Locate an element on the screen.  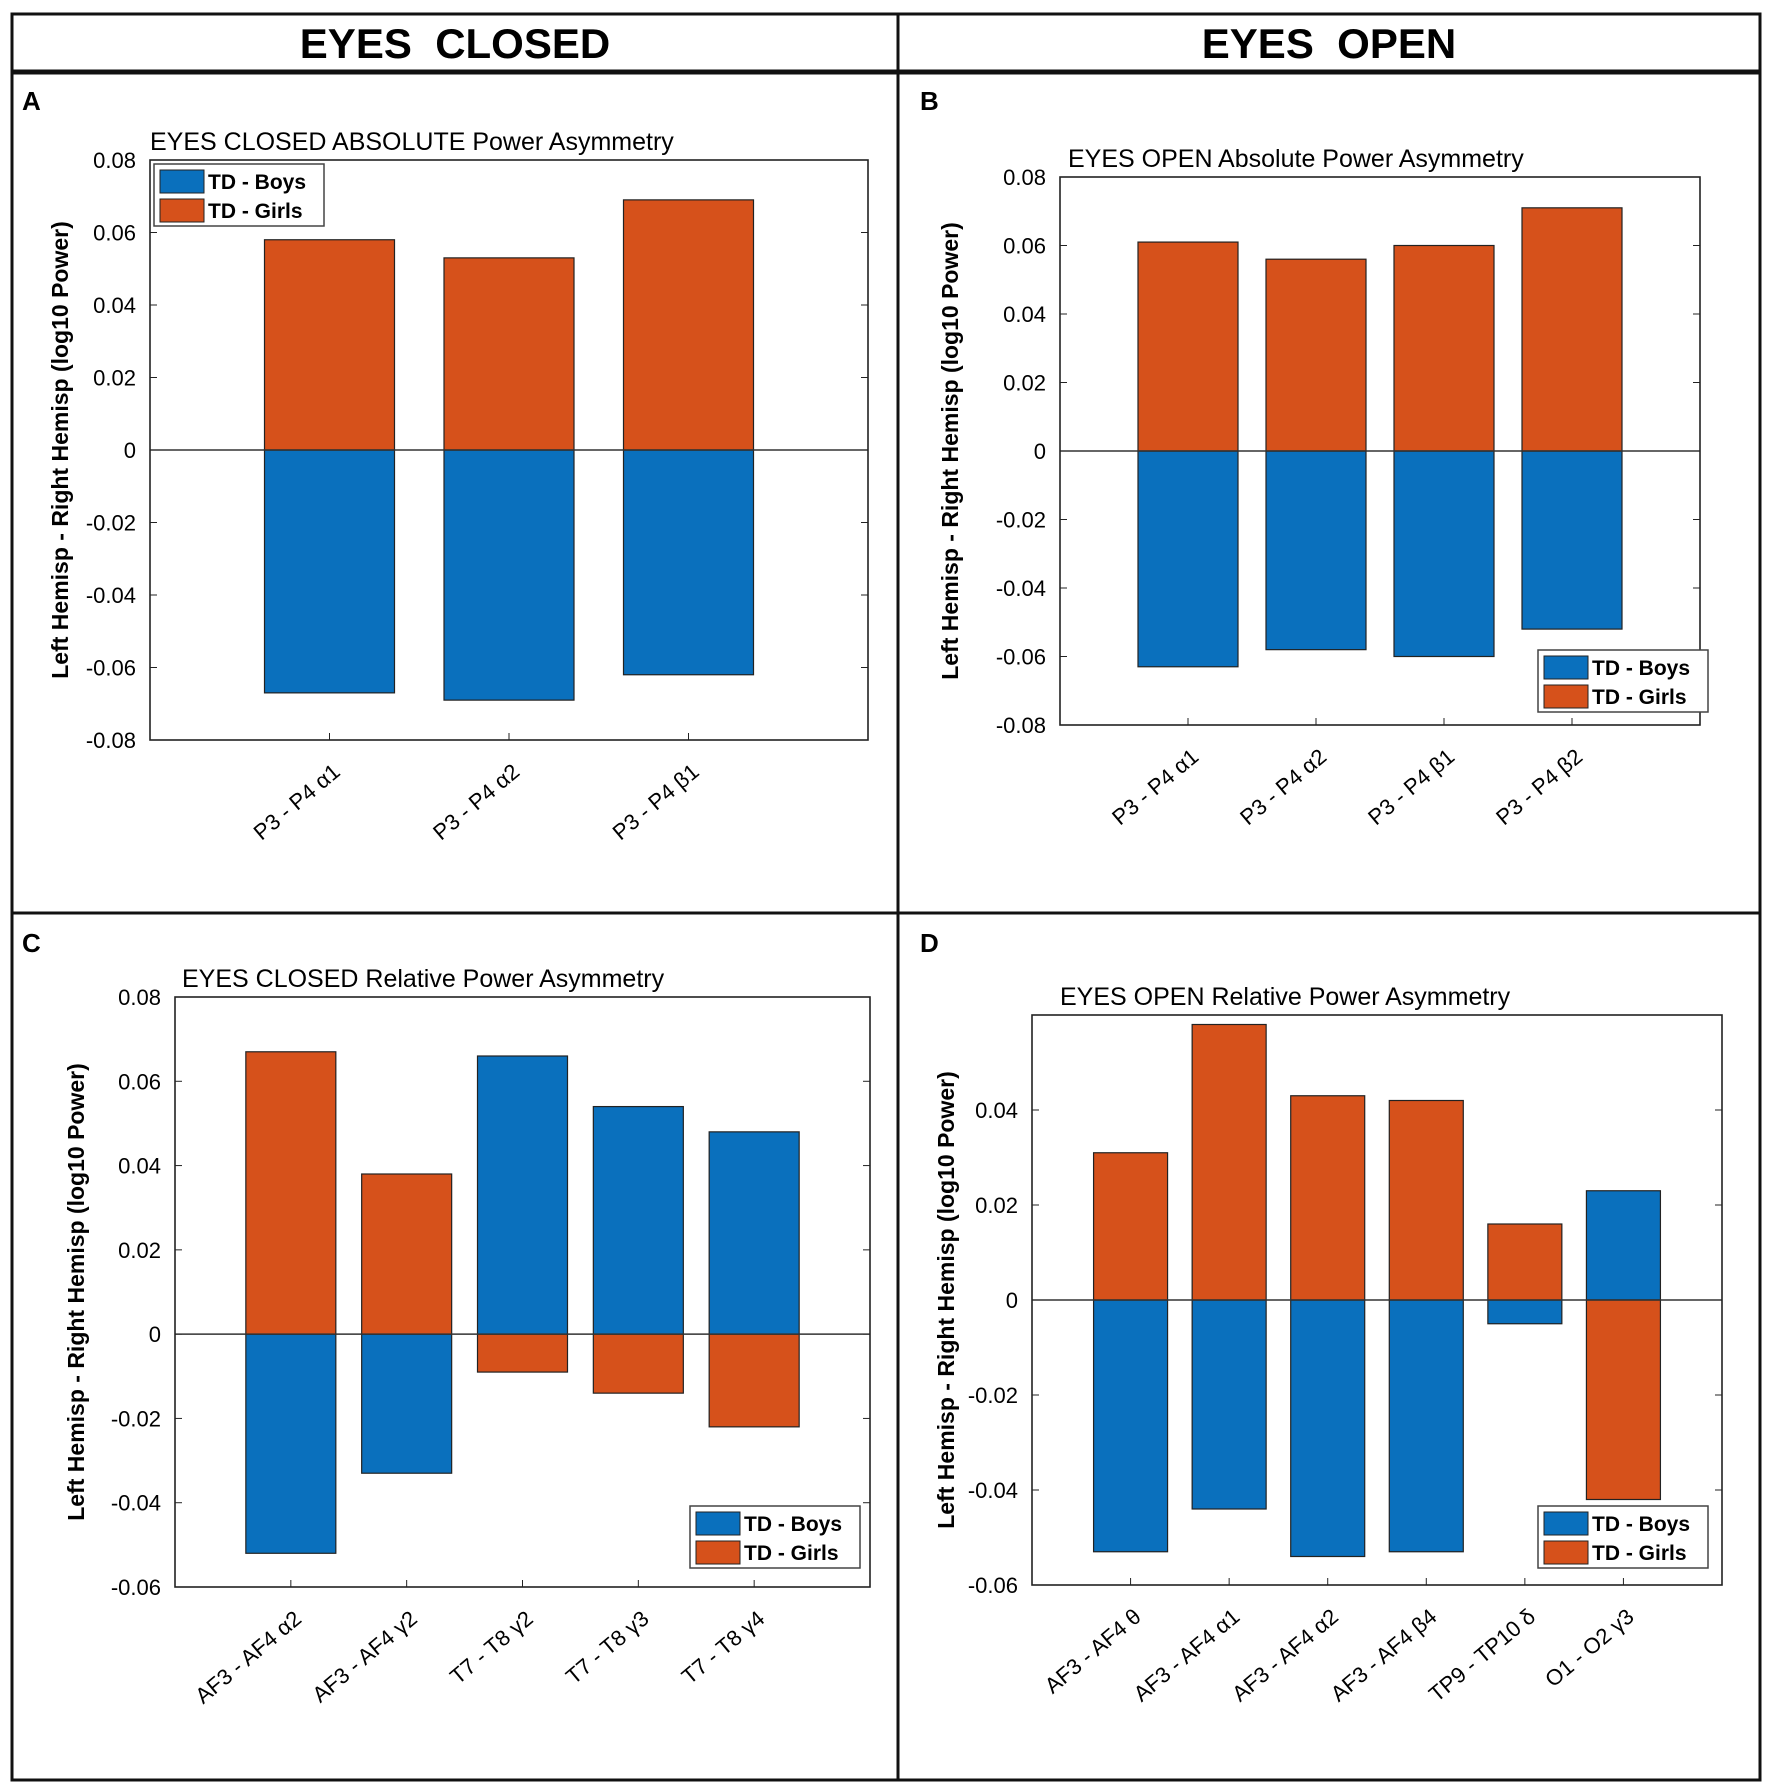
panel-letter-d: D is located at coordinates (929, 943).